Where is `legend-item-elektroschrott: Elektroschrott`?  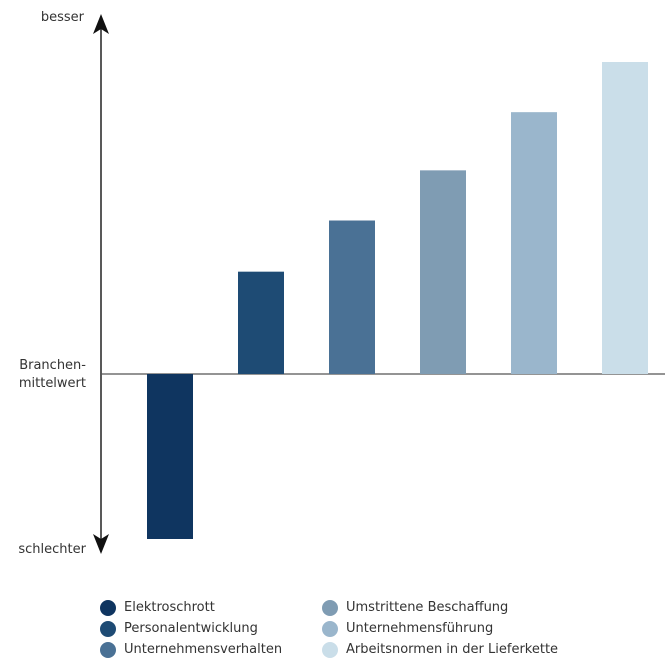
legend-item-elektroschrott: Elektroschrott is located at coordinates (211, 607).